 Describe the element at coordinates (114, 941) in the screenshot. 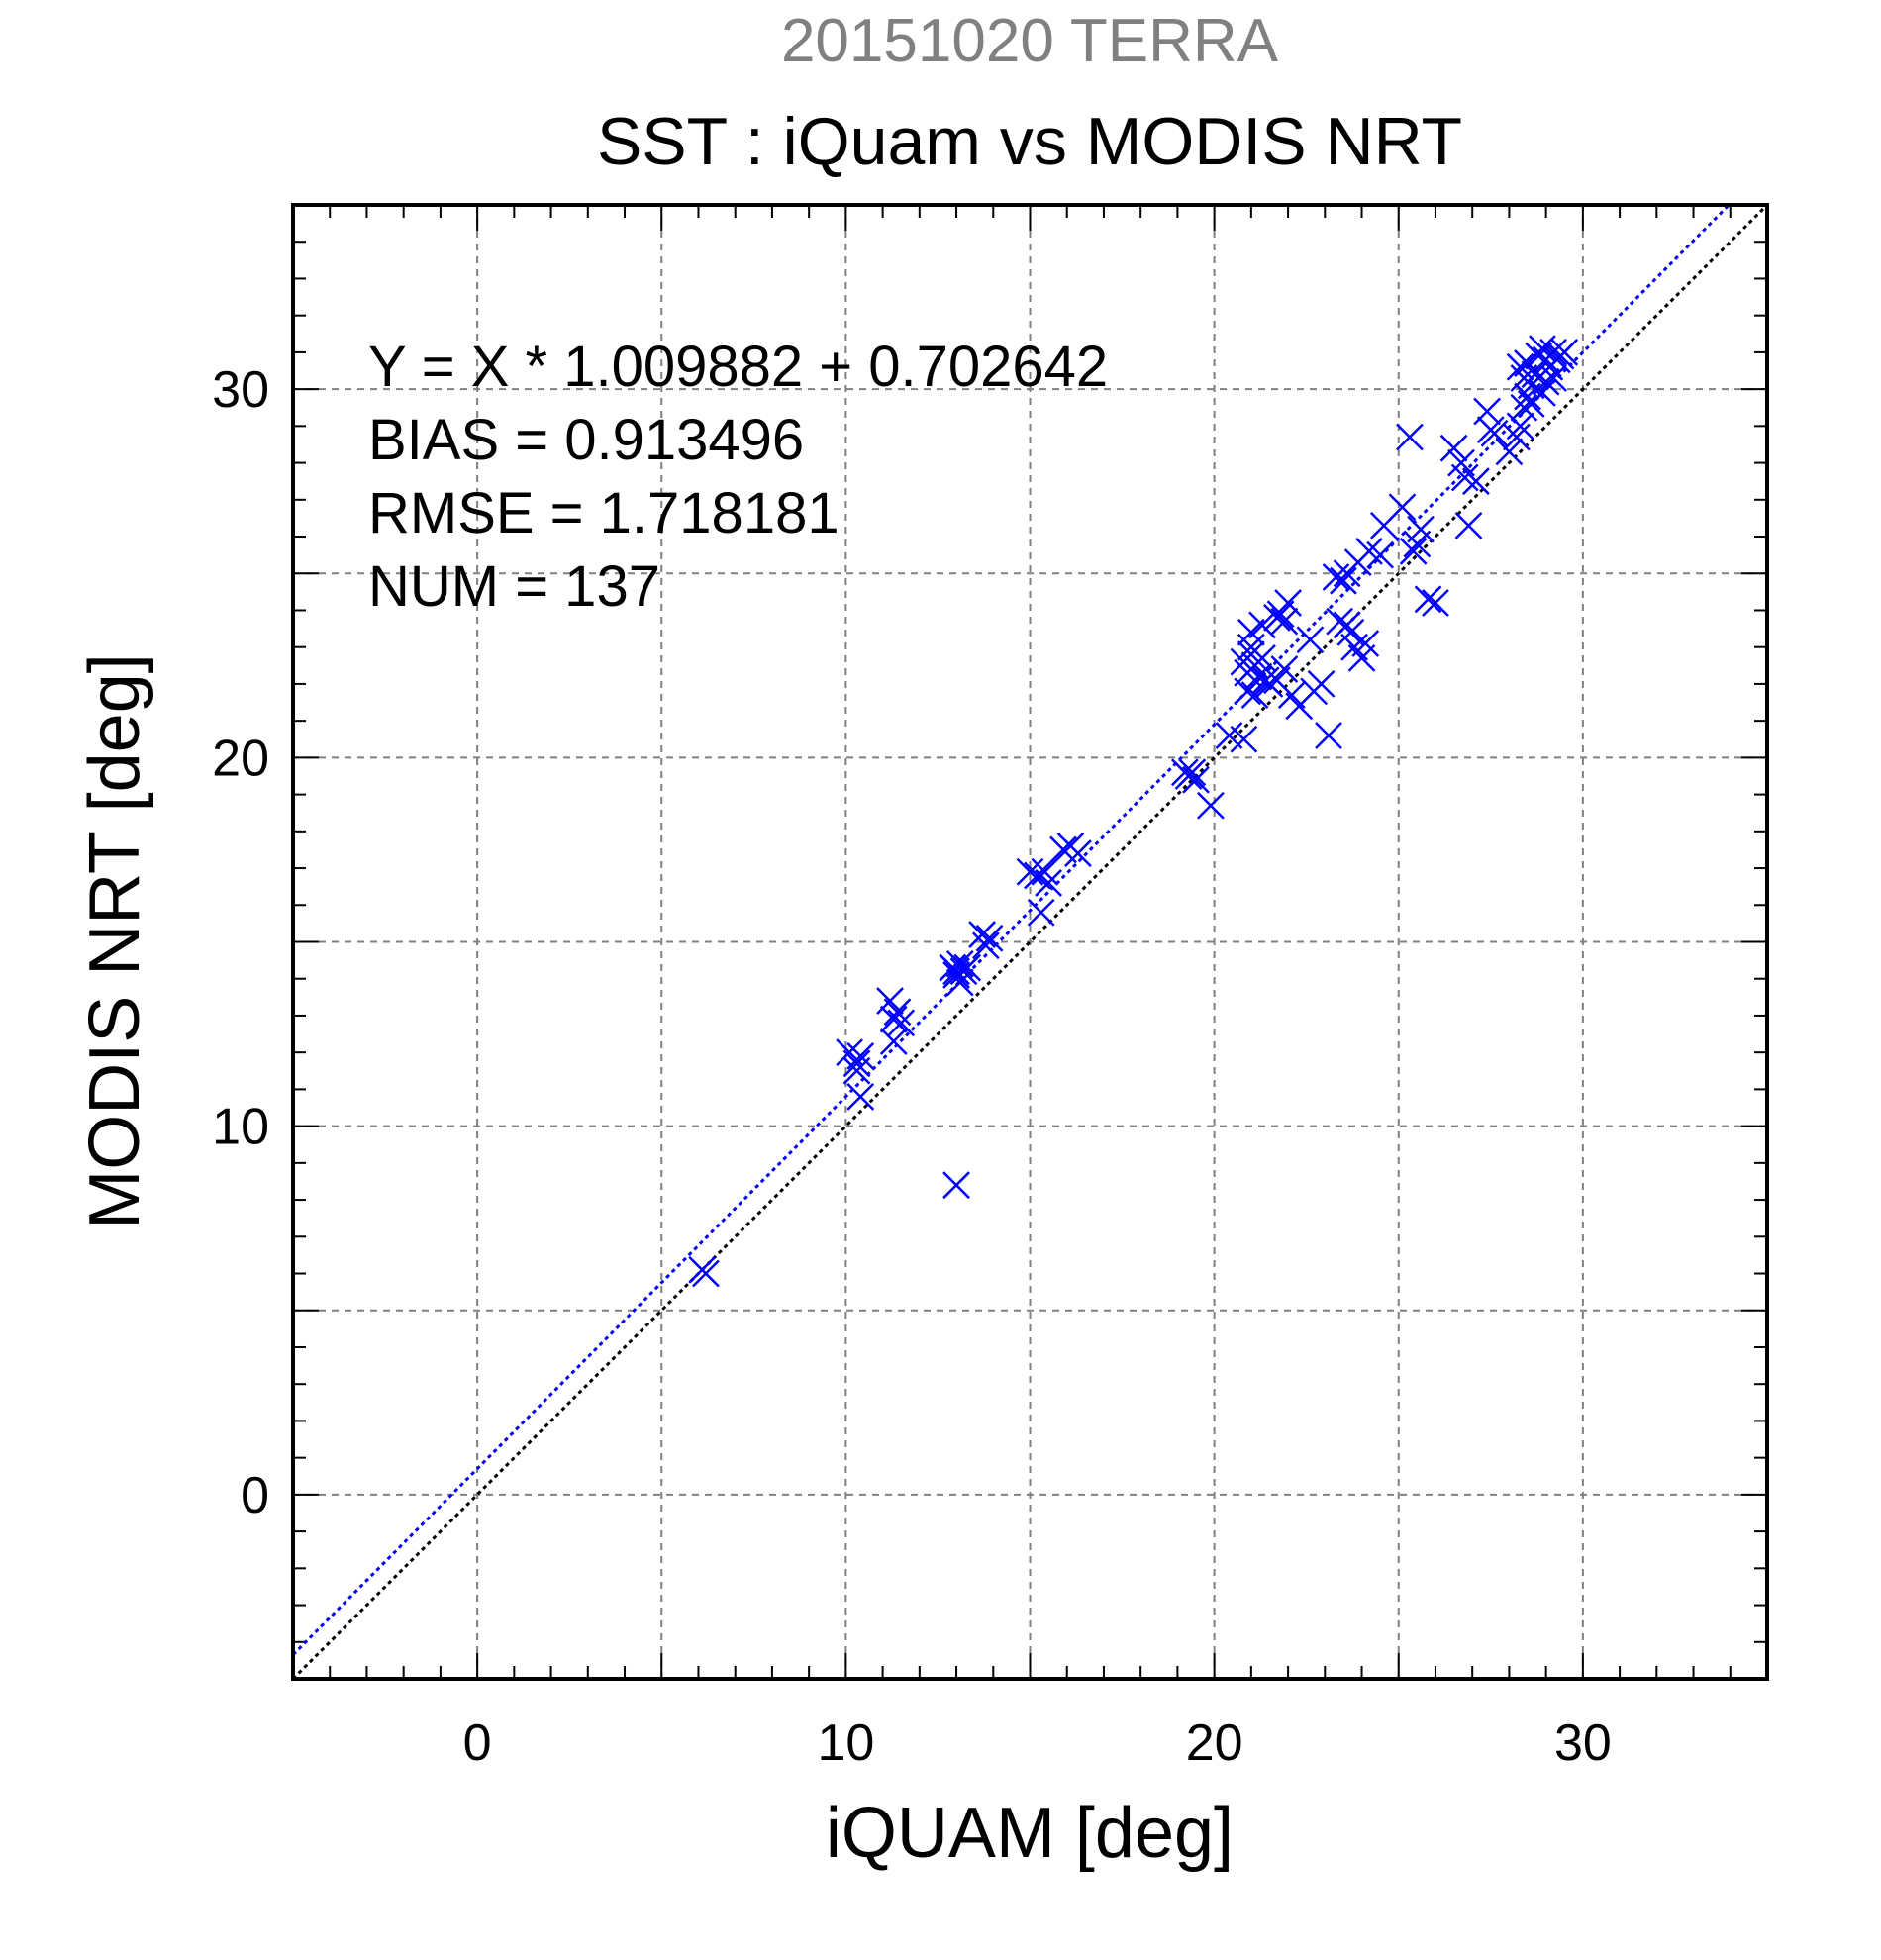

I see `y-axis-label: MODIS NRT [deg]` at that location.